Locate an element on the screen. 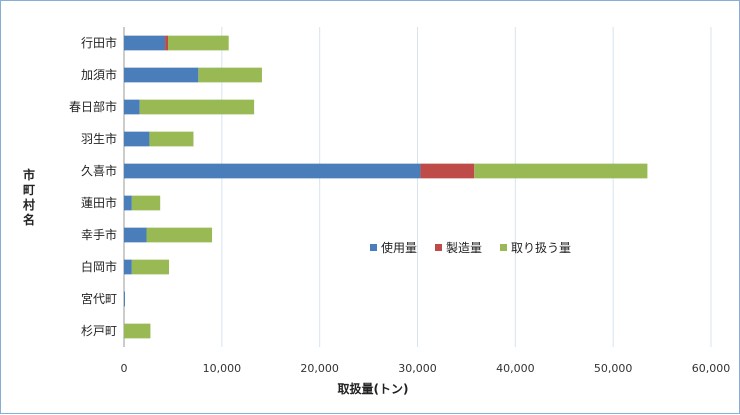 This screenshot has width=740, height=415. category-label: 加須市 is located at coordinates (99, 74).